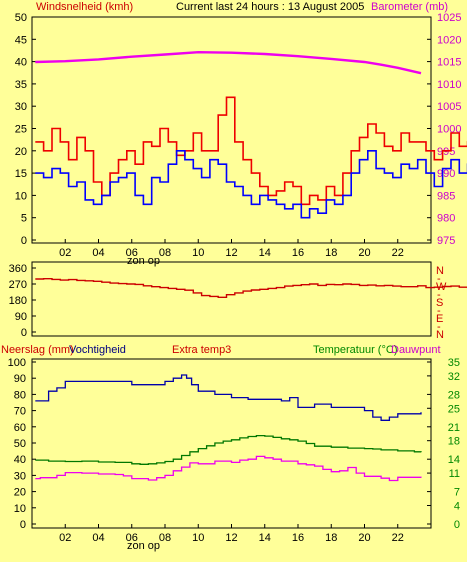 The width and height of the screenshot is (467, 562). Describe the element at coordinates (398, 538) in the screenshot. I see `temp-xtick-label: 22` at that location.